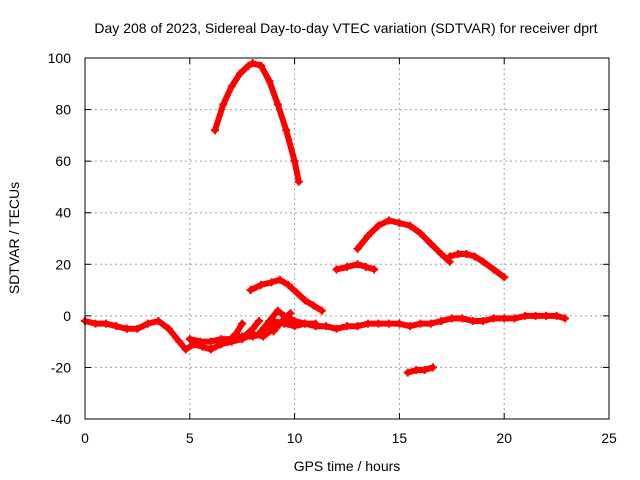  I want to click on x-tick-label: 20, so click(504, 438).